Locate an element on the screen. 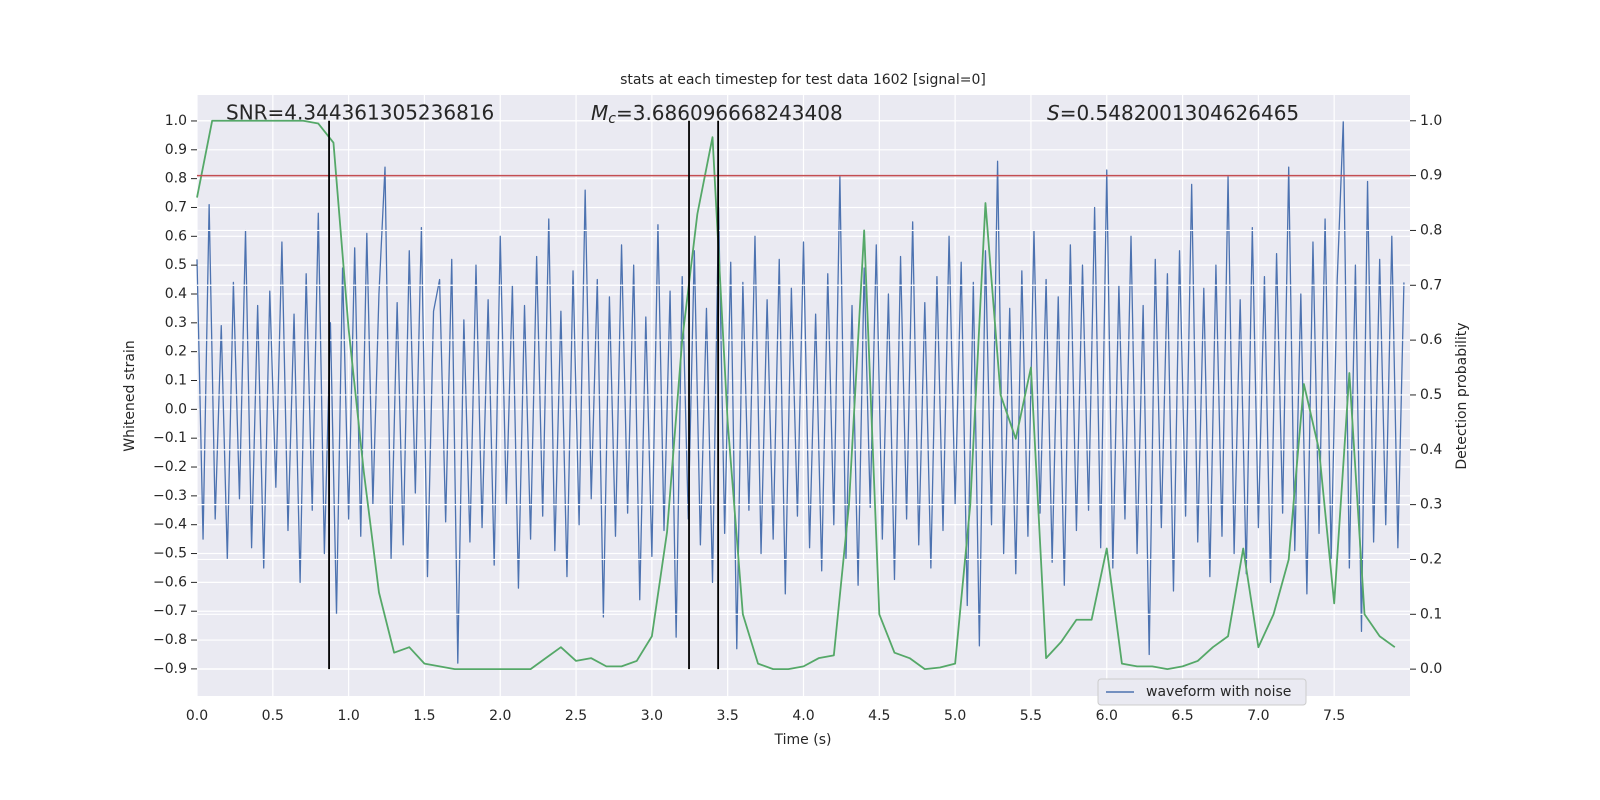  annotation-text: =0.5482001304626465 is located at coordinates (1179, 113).